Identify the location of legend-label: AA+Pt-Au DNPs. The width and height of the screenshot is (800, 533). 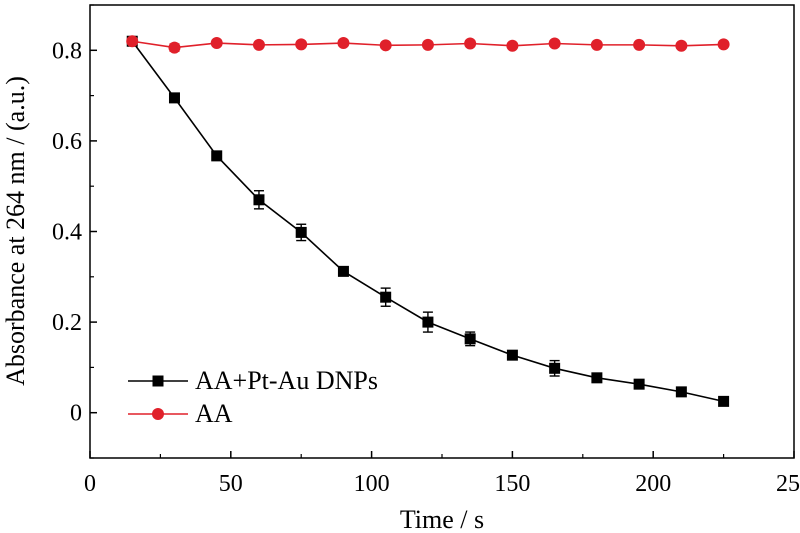
(286, 380).